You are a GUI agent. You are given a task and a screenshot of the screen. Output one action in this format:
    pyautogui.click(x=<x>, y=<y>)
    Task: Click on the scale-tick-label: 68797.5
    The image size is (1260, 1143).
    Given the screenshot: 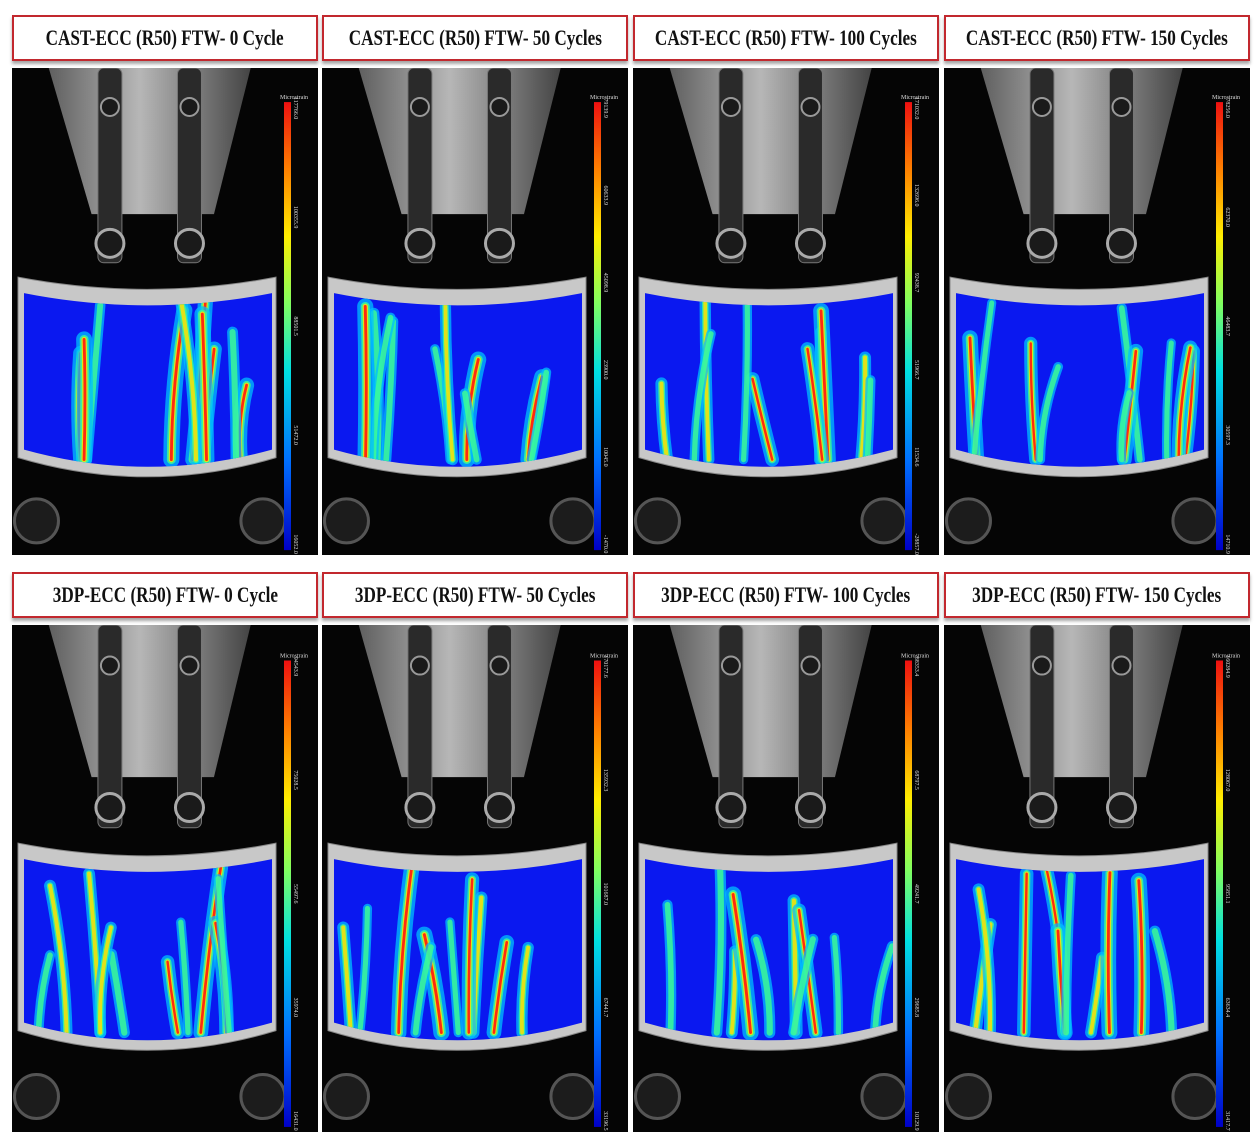 What is the action you would take?
    pyautogui.click(x=916, y=780)
    